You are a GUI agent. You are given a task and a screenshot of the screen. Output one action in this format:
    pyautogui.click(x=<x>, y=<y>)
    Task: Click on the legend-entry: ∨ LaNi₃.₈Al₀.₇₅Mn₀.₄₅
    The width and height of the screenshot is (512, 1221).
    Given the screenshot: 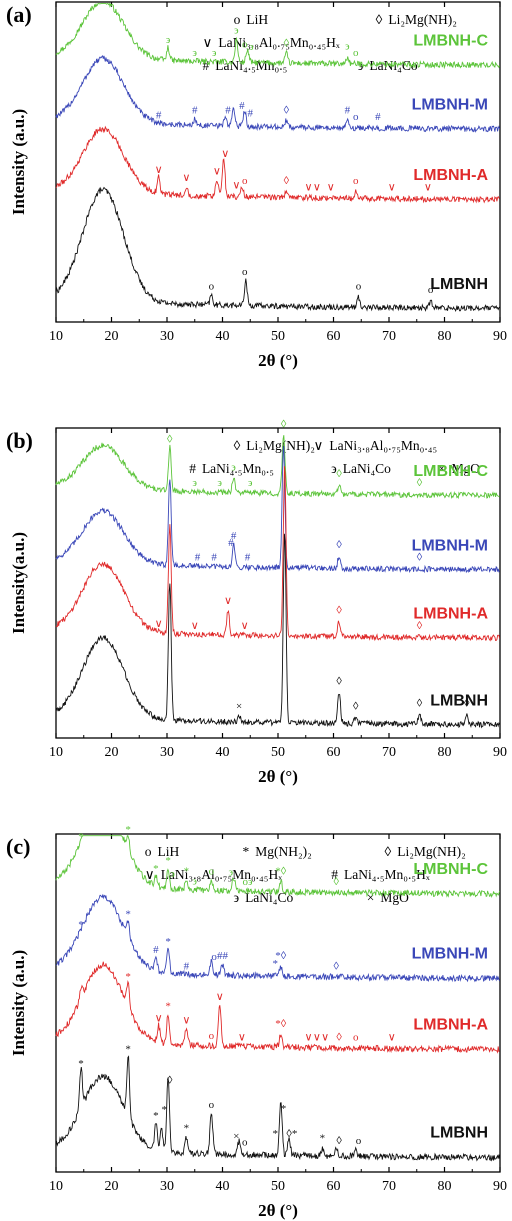 What is the action you would take?
    pyautogui.click(x=376, y=445)
    